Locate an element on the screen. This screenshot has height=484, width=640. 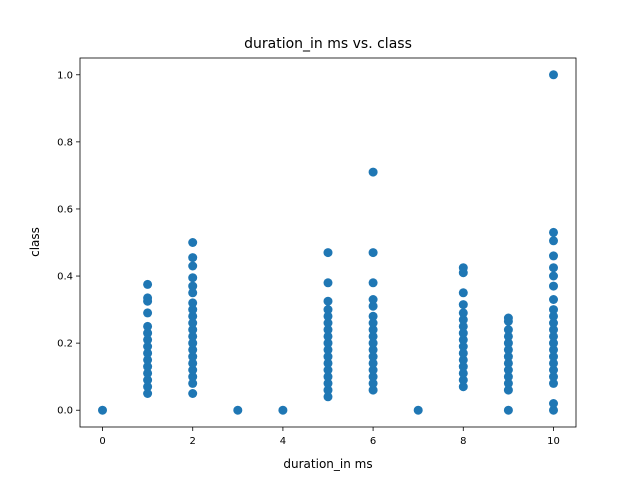
y-tick-label: 1.0 is located at coordinates (65, 75).